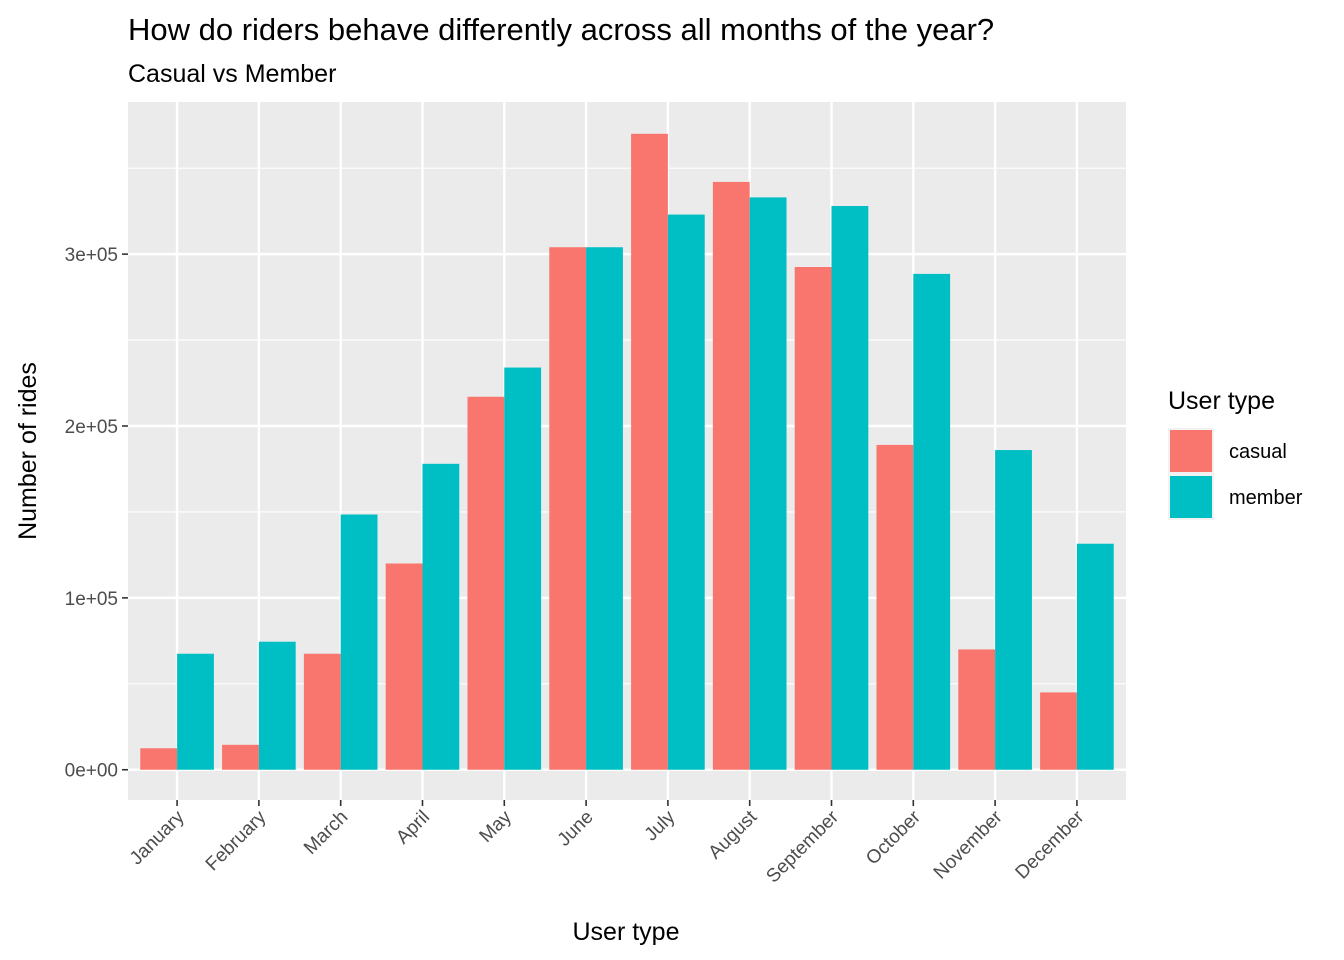  What do you see at coordinates (91, 599) in the screenshot?
I see `y-tick-label: 1e+05` at bounding box center [91, 599].